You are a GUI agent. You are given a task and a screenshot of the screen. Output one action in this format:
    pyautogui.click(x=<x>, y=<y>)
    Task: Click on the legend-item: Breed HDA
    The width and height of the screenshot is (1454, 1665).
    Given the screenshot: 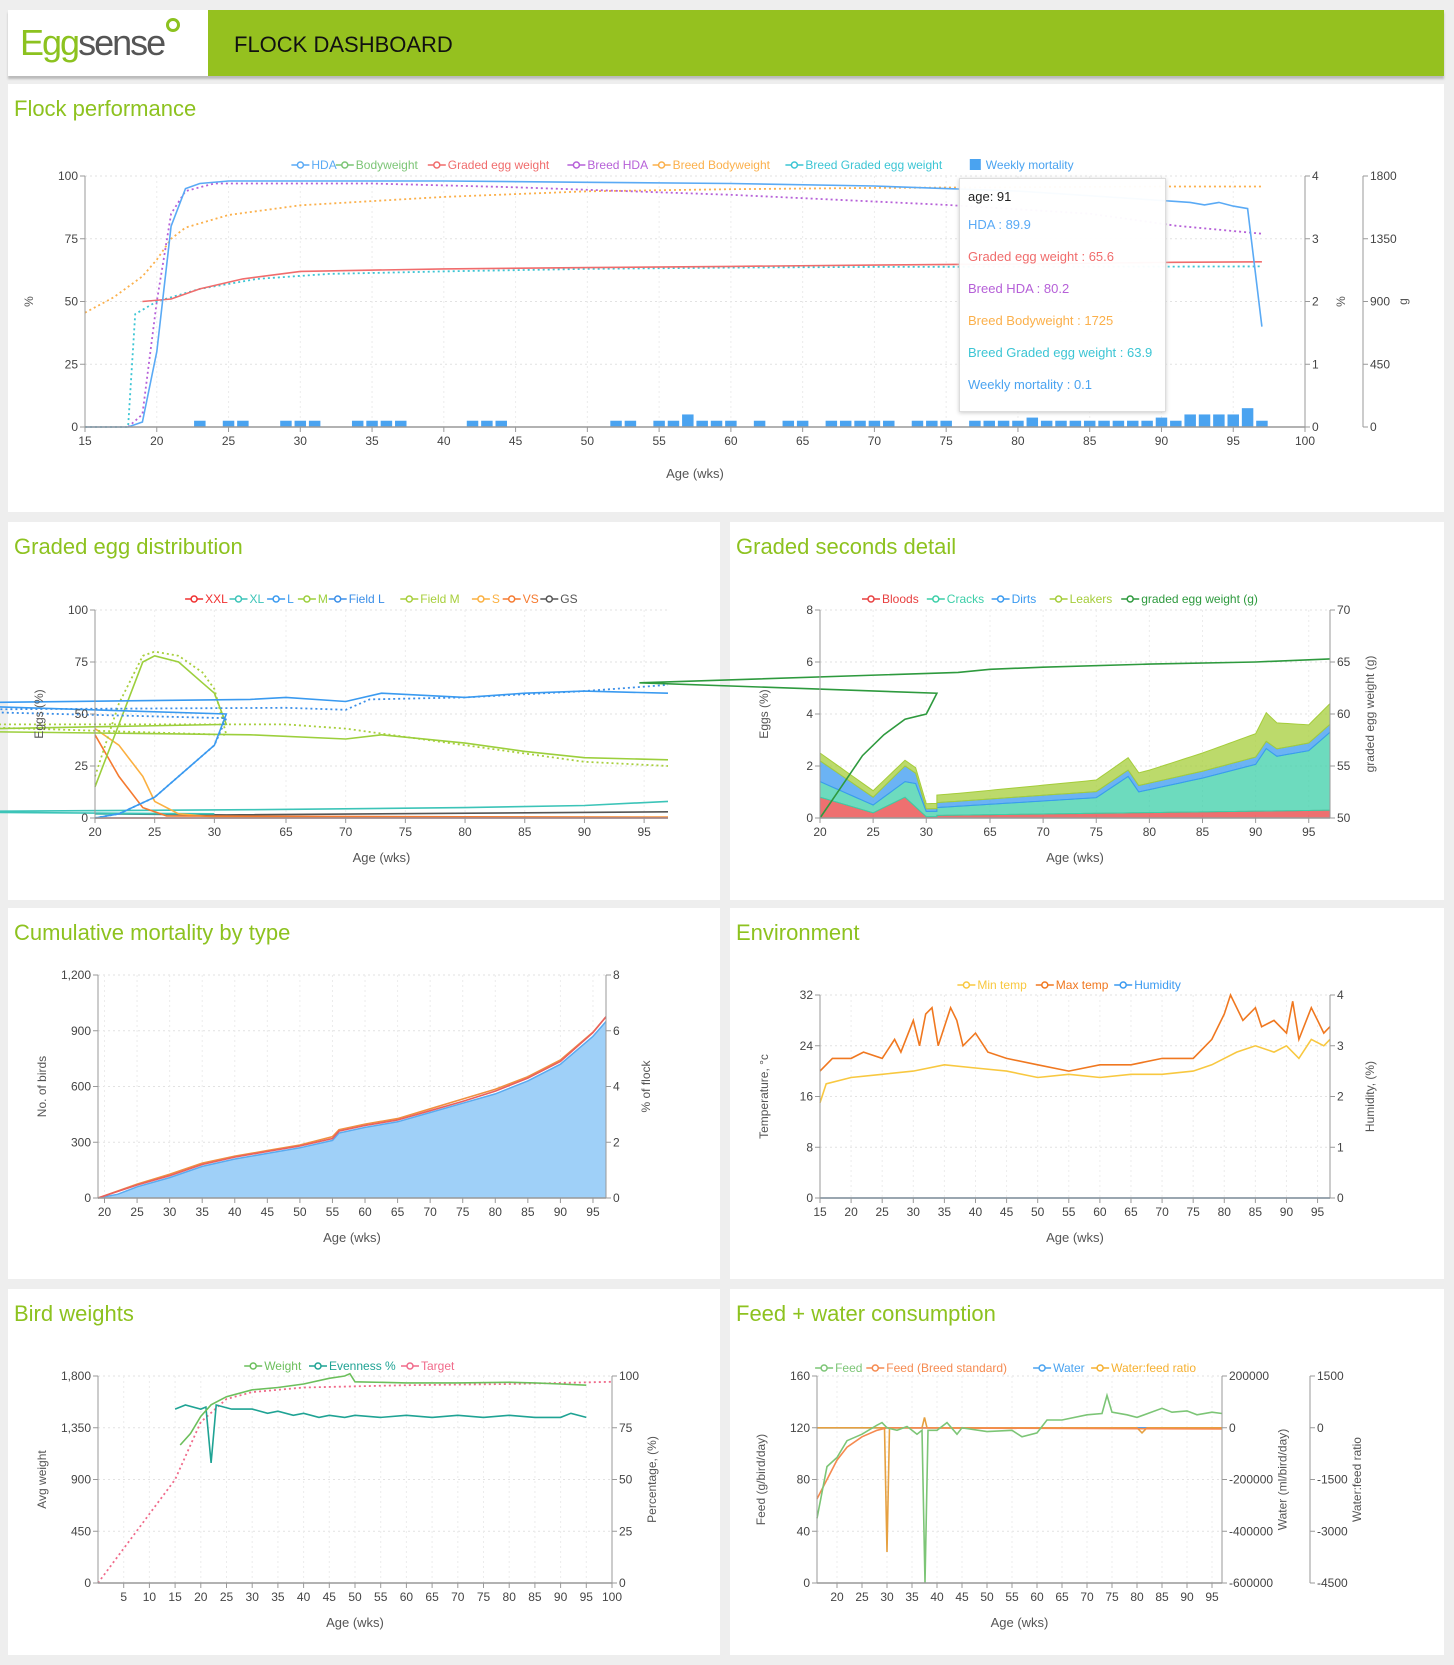 What is the action you would take?
    pyautogui.click(x=607, y=165)
    